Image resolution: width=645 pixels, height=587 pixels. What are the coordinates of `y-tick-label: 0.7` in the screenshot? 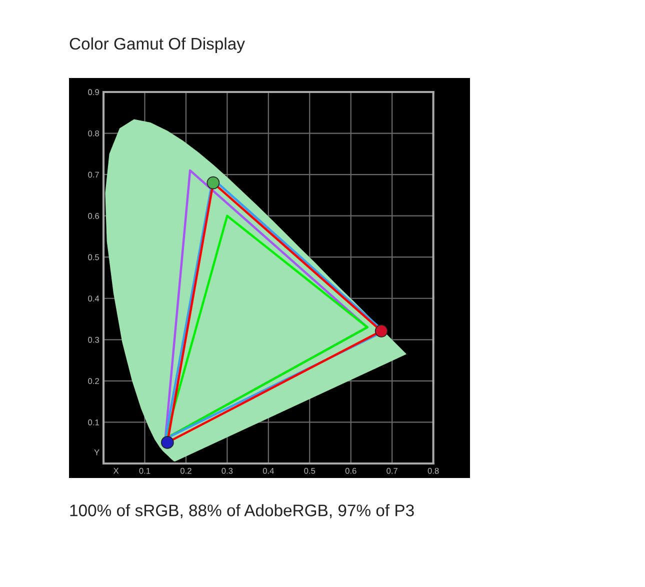 It's located at (93, 175).